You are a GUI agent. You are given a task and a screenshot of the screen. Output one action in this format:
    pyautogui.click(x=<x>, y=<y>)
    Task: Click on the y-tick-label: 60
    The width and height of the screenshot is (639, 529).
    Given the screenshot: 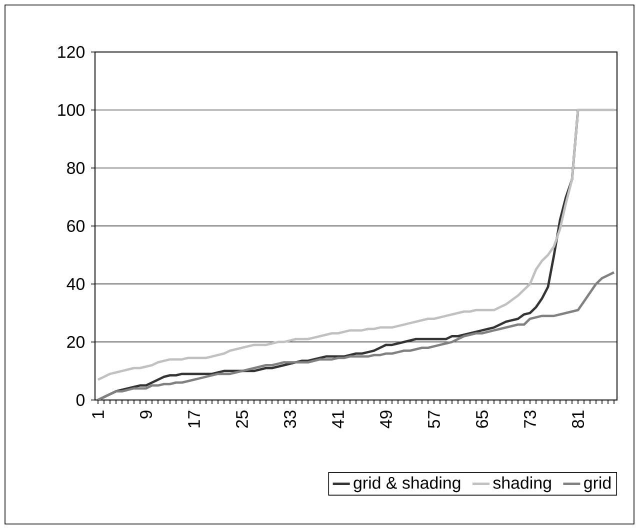 What is the action you would take?
    pyautogui.click(x=76, y=226)
    